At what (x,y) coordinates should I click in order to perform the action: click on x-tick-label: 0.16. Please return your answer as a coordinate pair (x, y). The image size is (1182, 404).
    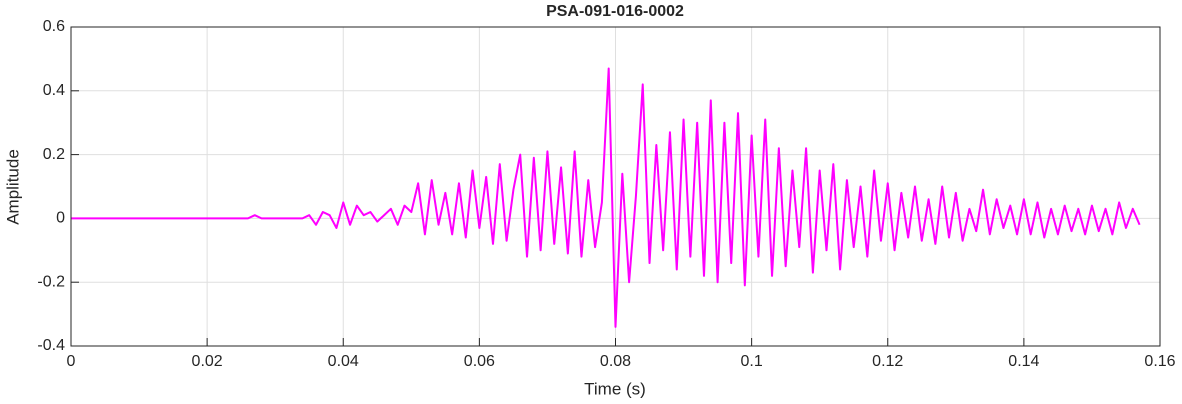
    Looking at the image, I should click on (1159, 361).